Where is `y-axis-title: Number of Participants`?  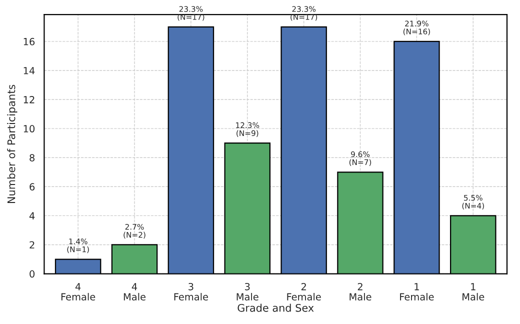
y-axis-title: Number of Participants is located at coordinates (12, 144).